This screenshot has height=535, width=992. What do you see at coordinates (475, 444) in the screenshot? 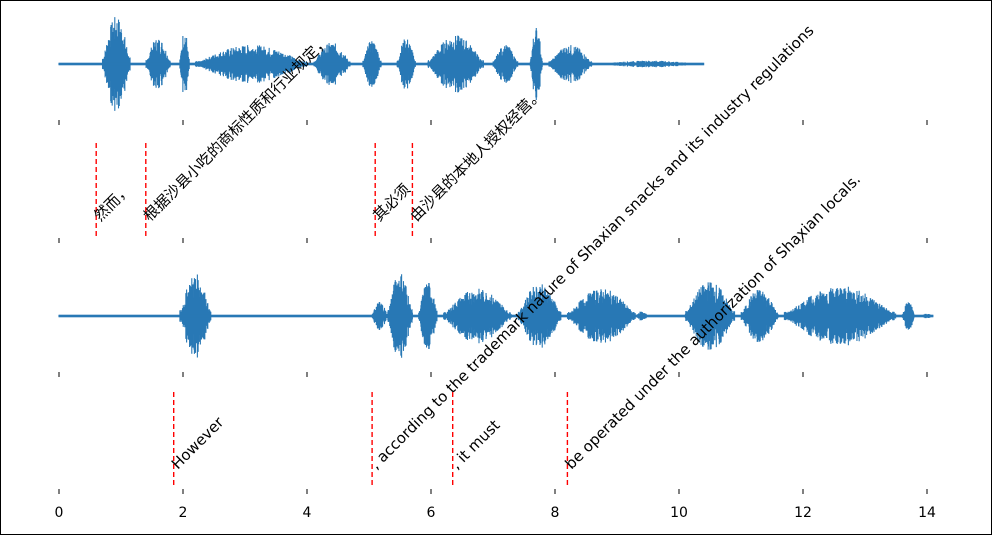
I see `segment-label-1-2: , it must` at bounding box center [475, 444].